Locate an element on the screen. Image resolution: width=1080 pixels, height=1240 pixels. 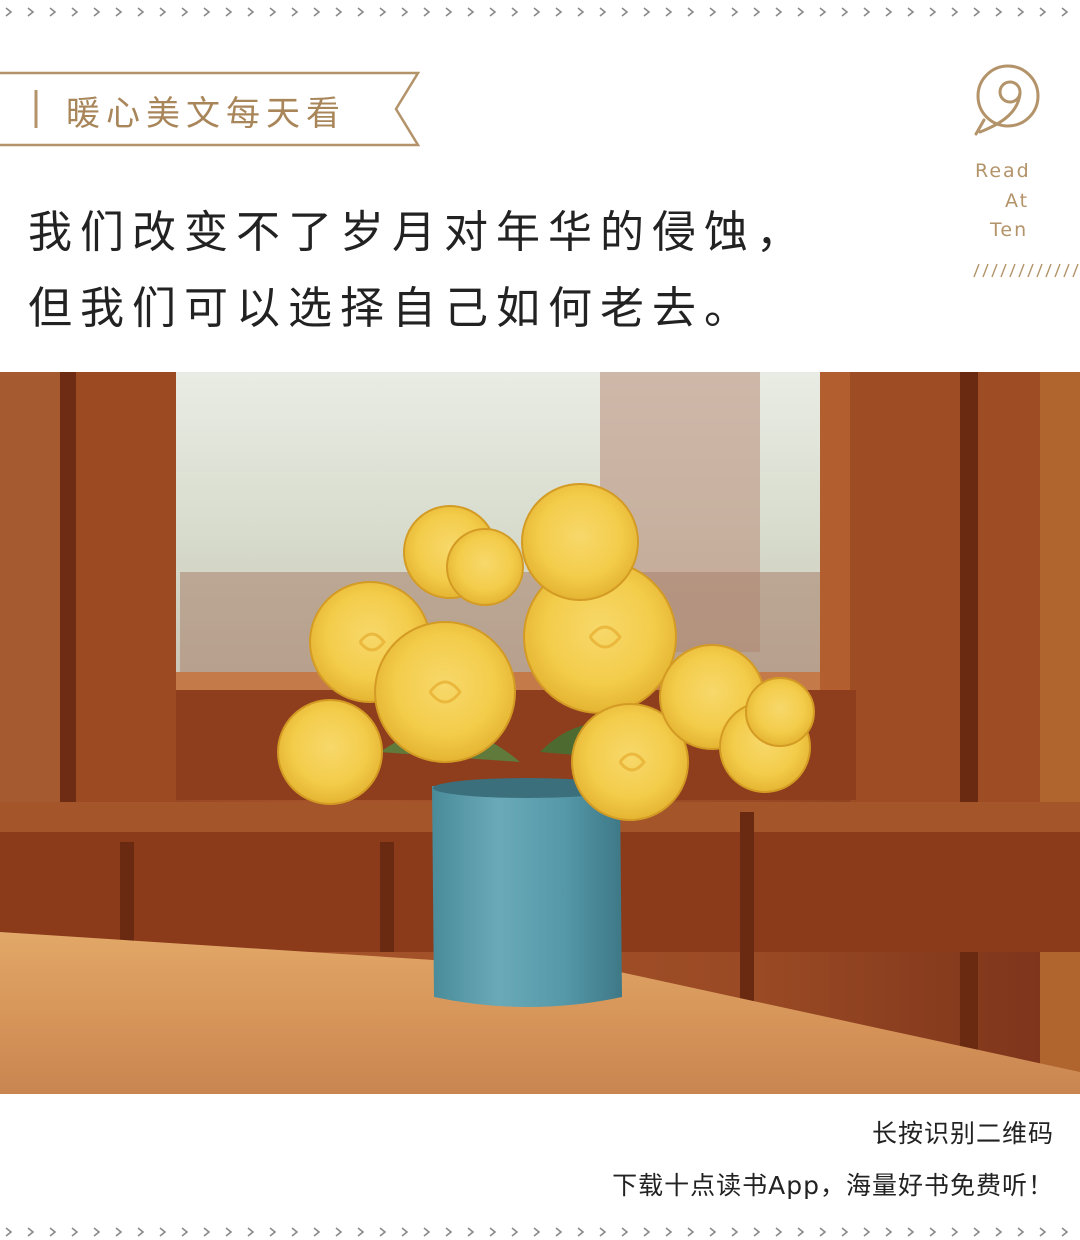
quote-line-1: 我们改变不了岁月对年华的侵蚀， is located at coordinates (418, 232).